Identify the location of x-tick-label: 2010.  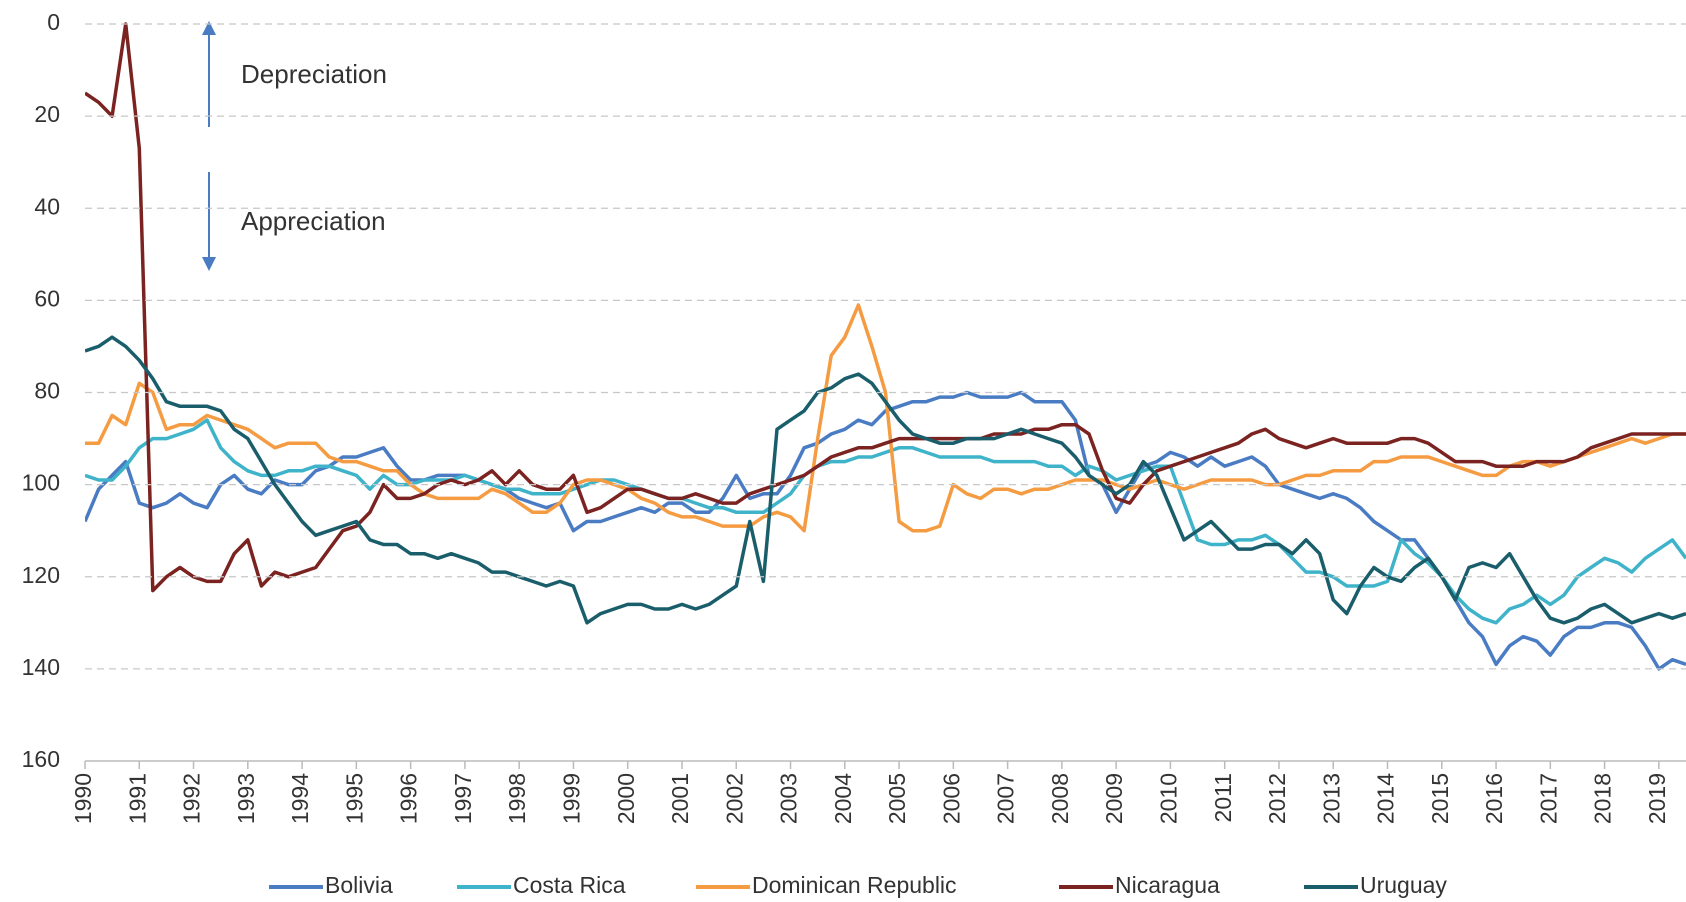
(1169, 798).